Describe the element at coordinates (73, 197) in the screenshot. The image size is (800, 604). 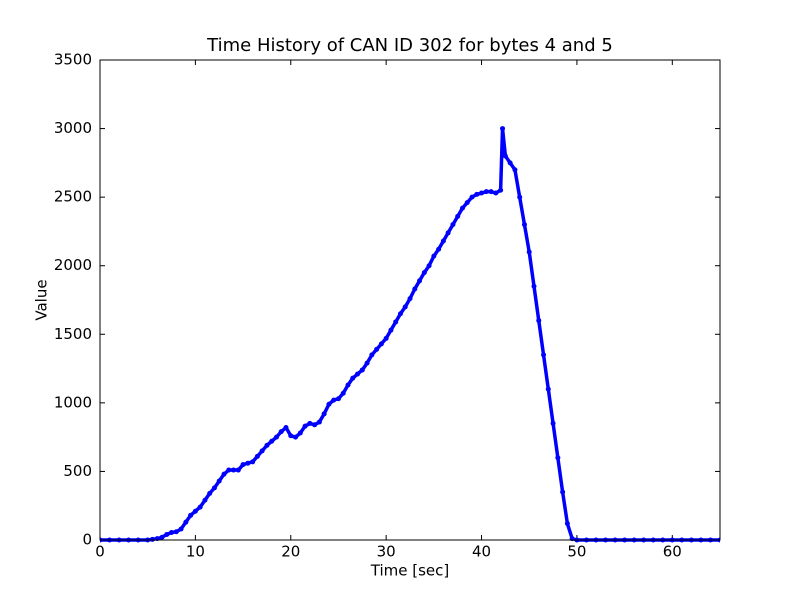
I see `y-tick-label: 2500` at that location.